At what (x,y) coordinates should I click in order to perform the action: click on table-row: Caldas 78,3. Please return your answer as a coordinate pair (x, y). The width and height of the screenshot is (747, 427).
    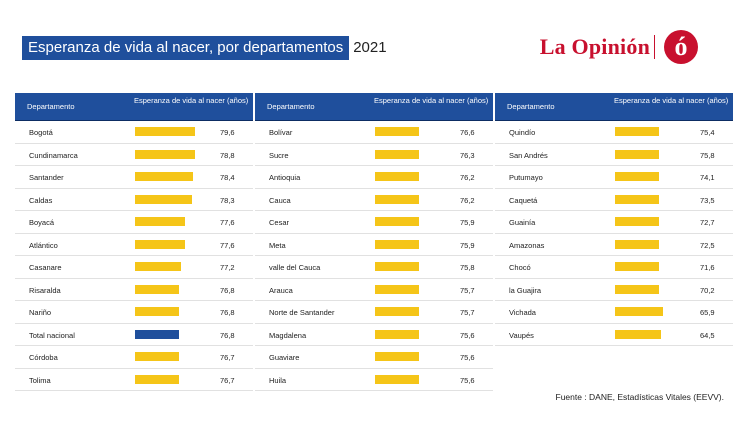
    Looking at the image, I should click on (134, 200).